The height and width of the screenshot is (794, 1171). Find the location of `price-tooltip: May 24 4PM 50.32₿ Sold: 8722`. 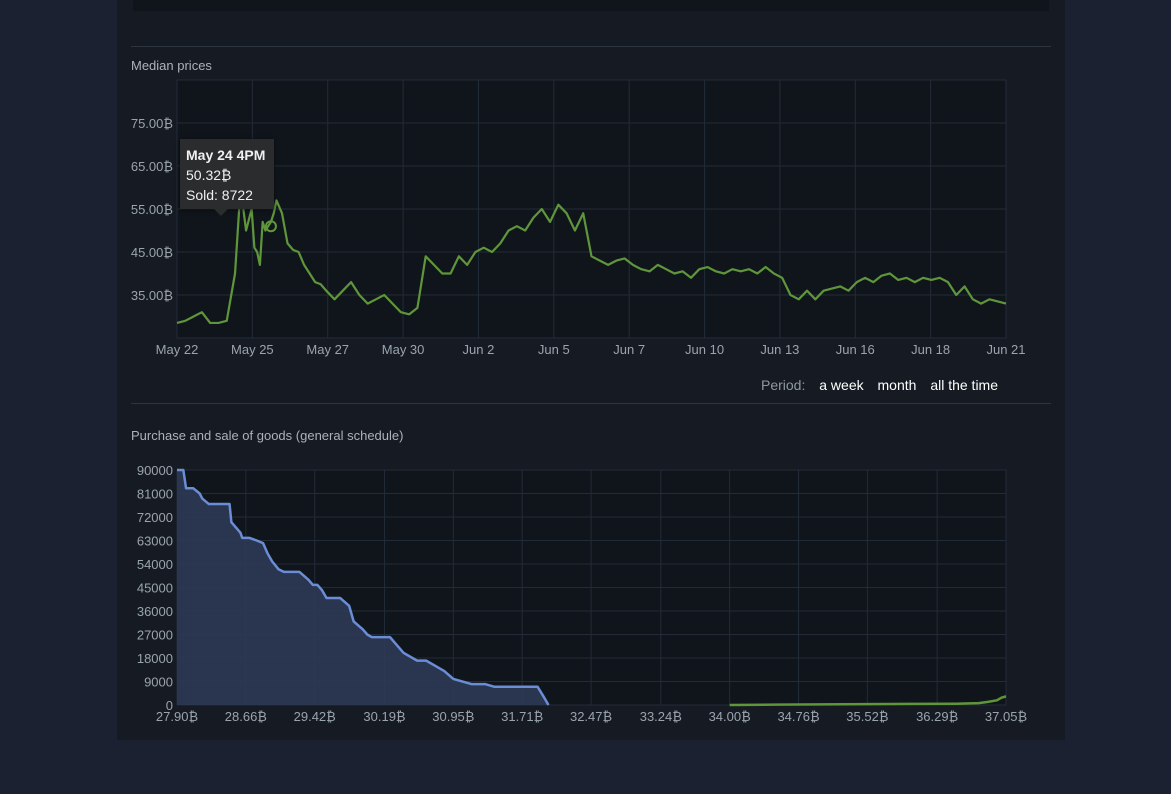

price-tooltip: May 24 4PM 50.32₿ Sold: 8722 is located at coordinates (227, 177).